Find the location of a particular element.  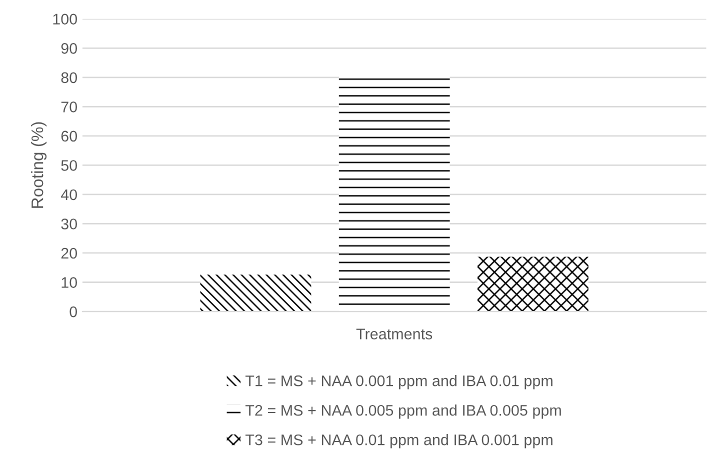

y-tick-label: 60 is located at coordinates (69, 136).